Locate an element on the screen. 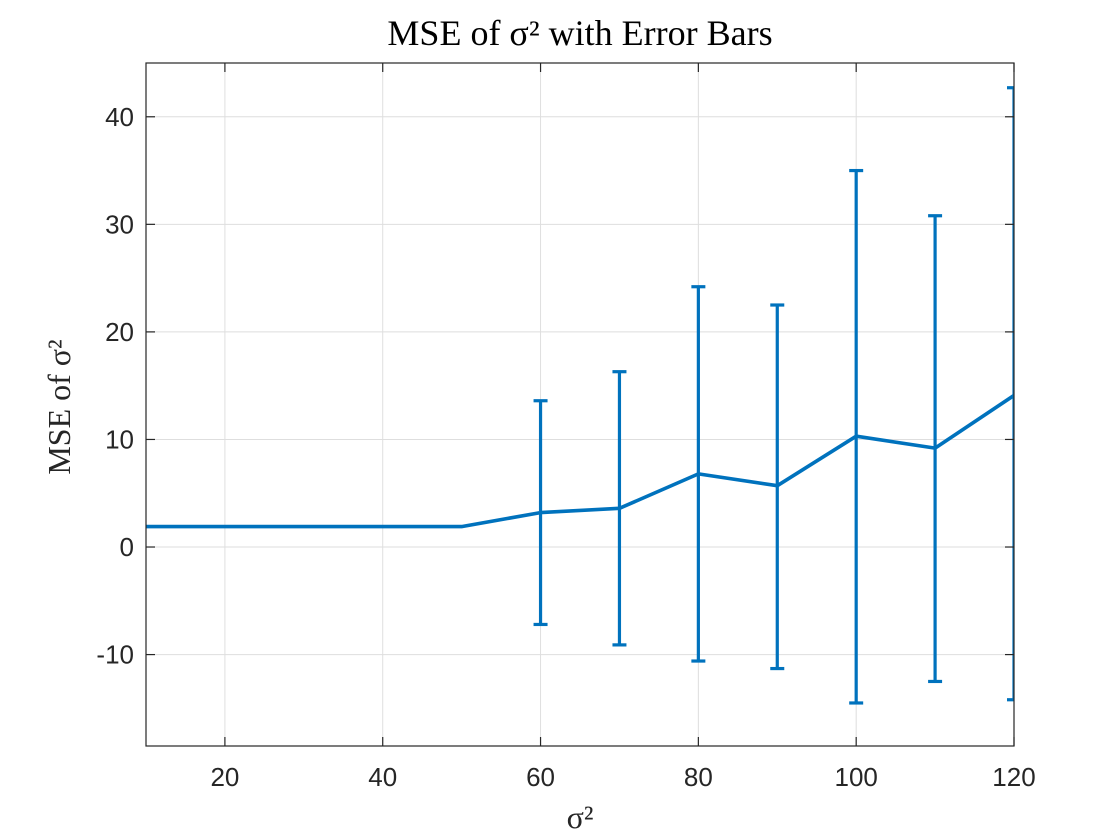 Image resolution: width=1120 pixels, height=840 pixels. x-tick-label: 20 is located at coordinates (224, 777).